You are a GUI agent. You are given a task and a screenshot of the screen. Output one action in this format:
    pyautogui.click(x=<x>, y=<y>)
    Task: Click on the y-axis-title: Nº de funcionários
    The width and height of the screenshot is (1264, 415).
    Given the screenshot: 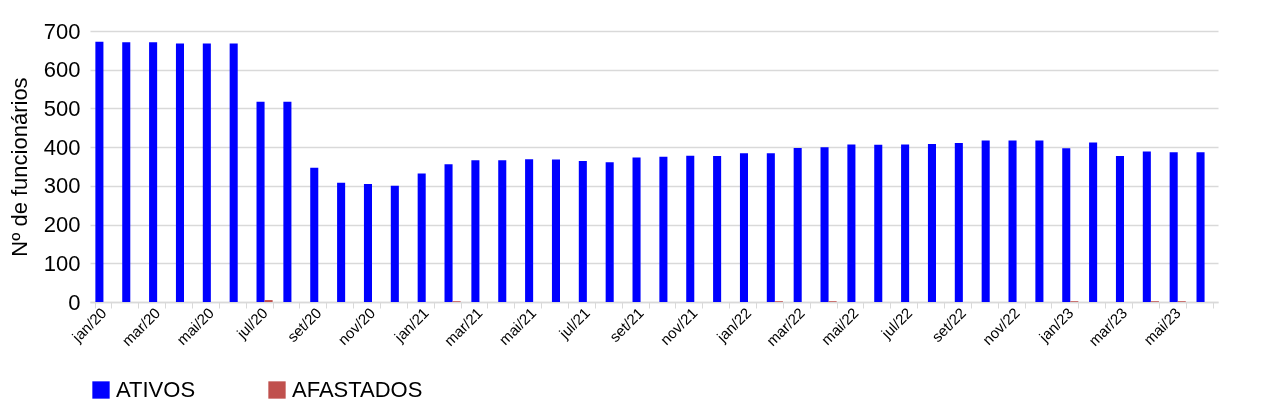 What is the action you would take?
    pyautogui.click(x=19, y=167)
    